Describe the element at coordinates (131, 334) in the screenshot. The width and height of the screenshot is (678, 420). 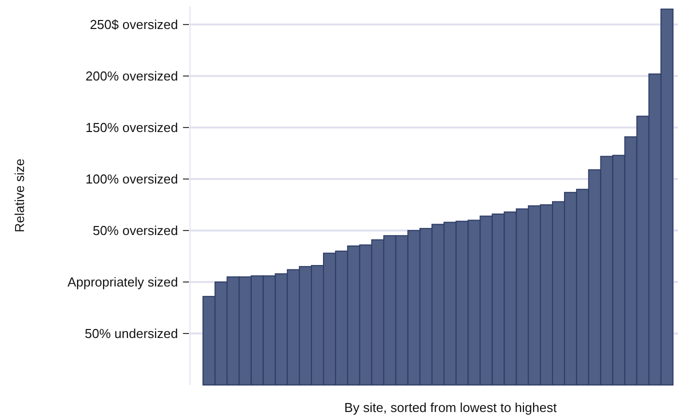
I see `y-tick-label: 50% undersized` at that location.